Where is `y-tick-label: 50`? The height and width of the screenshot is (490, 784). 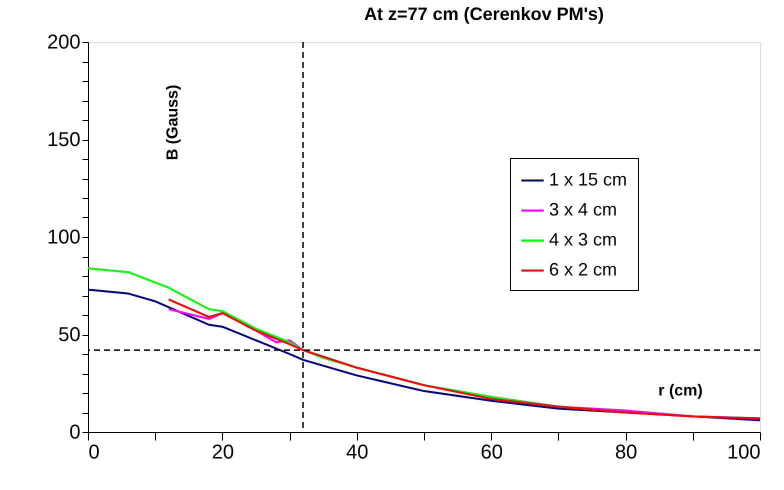 y-tick-label: 50 is located at coordinates (69, 335).